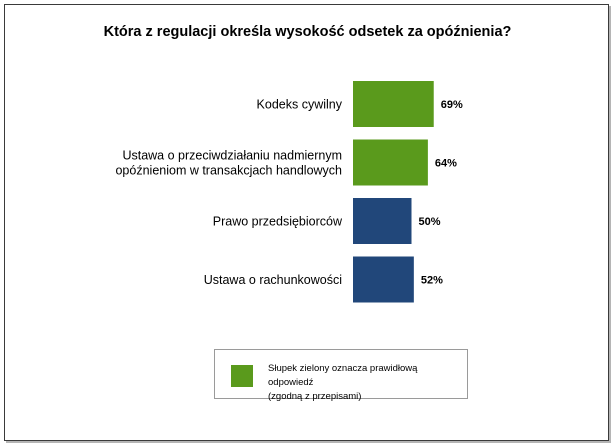 The height and width of the screenshot is (447, 615). Describe the element at coordinates (300, 105) in the screenshot. I see `category-label-1: Kodeks cywilny` at that location.